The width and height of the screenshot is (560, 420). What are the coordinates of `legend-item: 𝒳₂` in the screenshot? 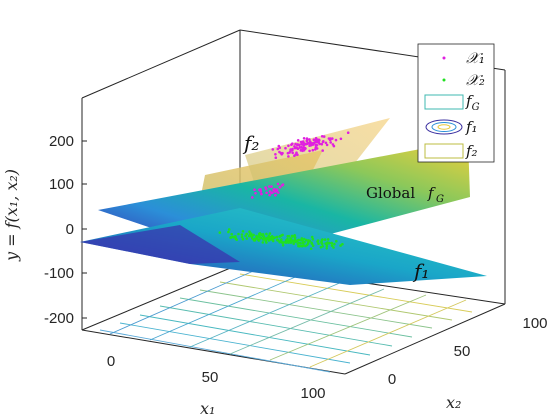 It's located at (463, 80).